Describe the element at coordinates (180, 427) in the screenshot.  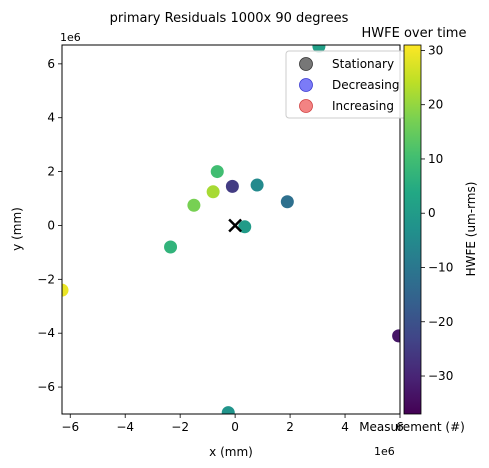
I see `x-tick-label-2: −2` at that location.